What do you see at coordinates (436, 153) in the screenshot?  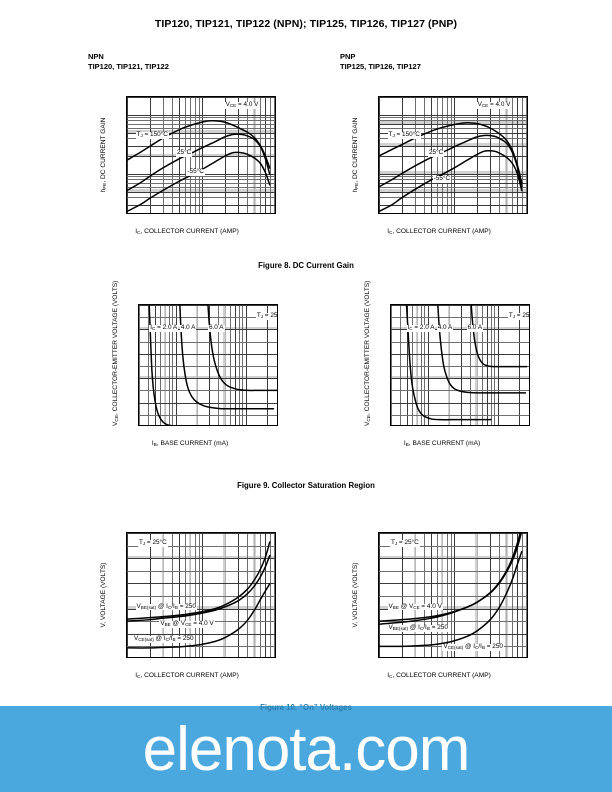 I see `chart-annotation: 25°C` at bounding box center [436, 153].